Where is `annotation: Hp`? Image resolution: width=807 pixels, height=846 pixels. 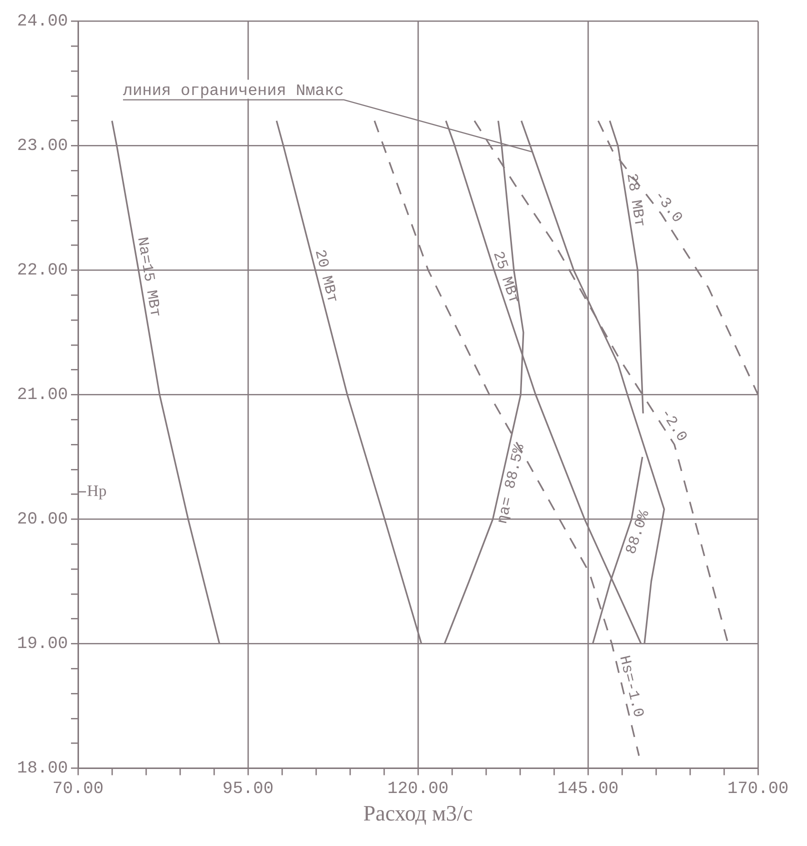 annotation: Hp is located at coordinates (97, 491).